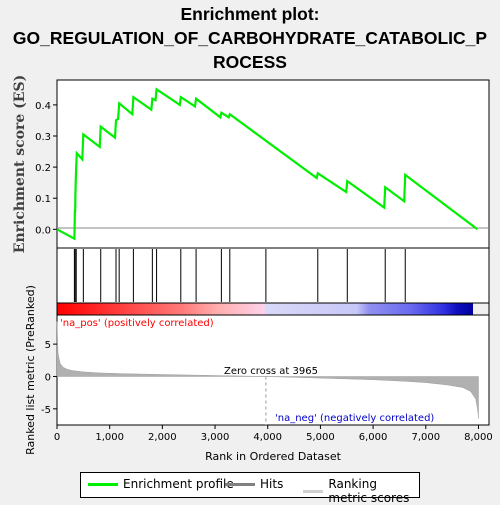  I want to click on metric-y-tick-label-2: 5, so click(48, 345).